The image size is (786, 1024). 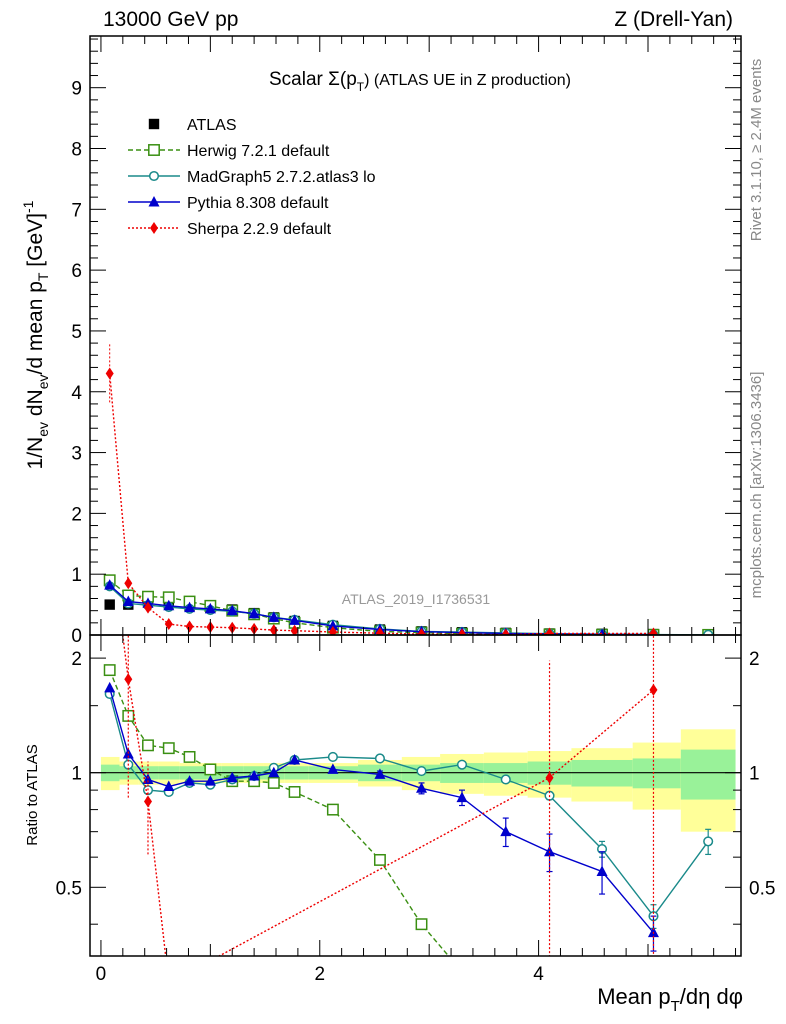 I want to click on point-main-atlas, so click(x=109, y=604).